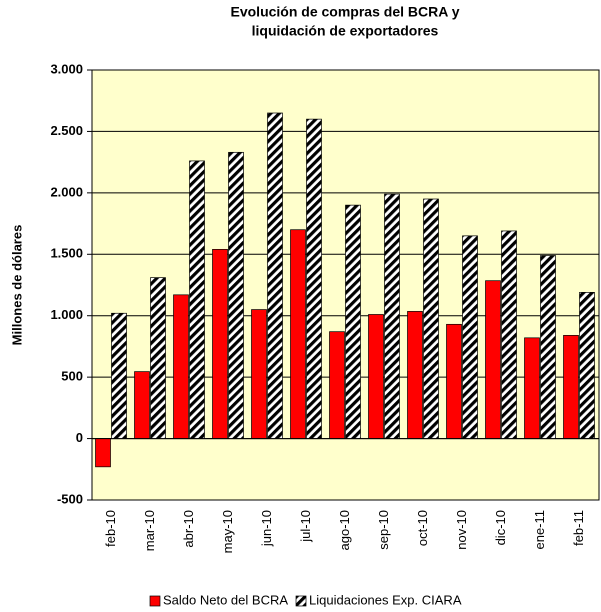  I want to click on legend-label: Liquidaciones Exp. CIARA, so click(385, 599).